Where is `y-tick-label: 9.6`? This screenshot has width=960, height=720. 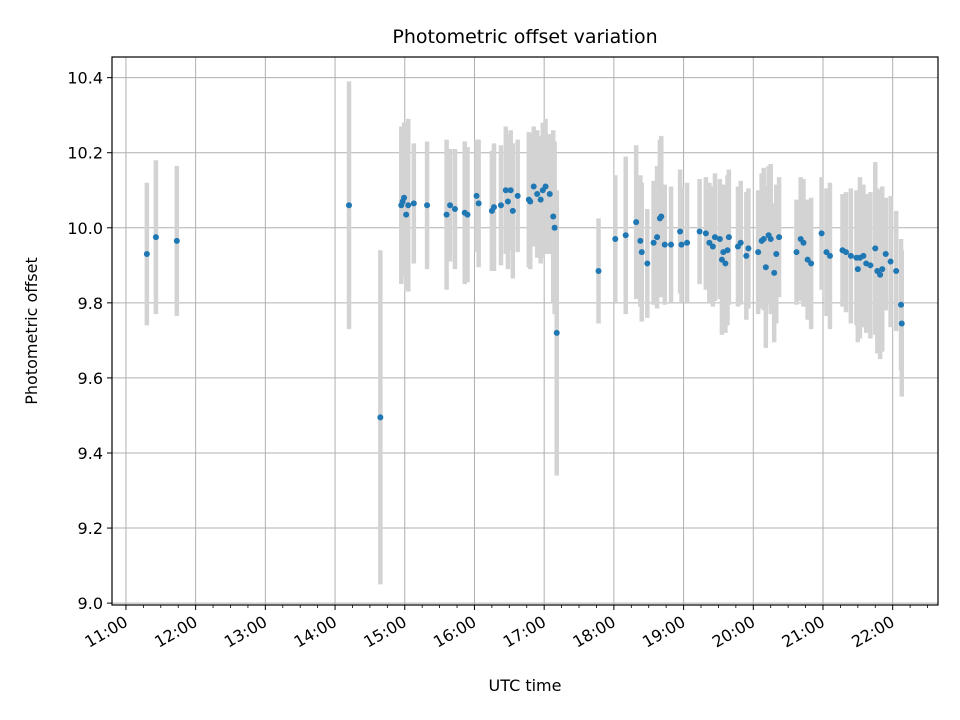
y-tick-label: 9.6 is located at coordinates (90, 378).